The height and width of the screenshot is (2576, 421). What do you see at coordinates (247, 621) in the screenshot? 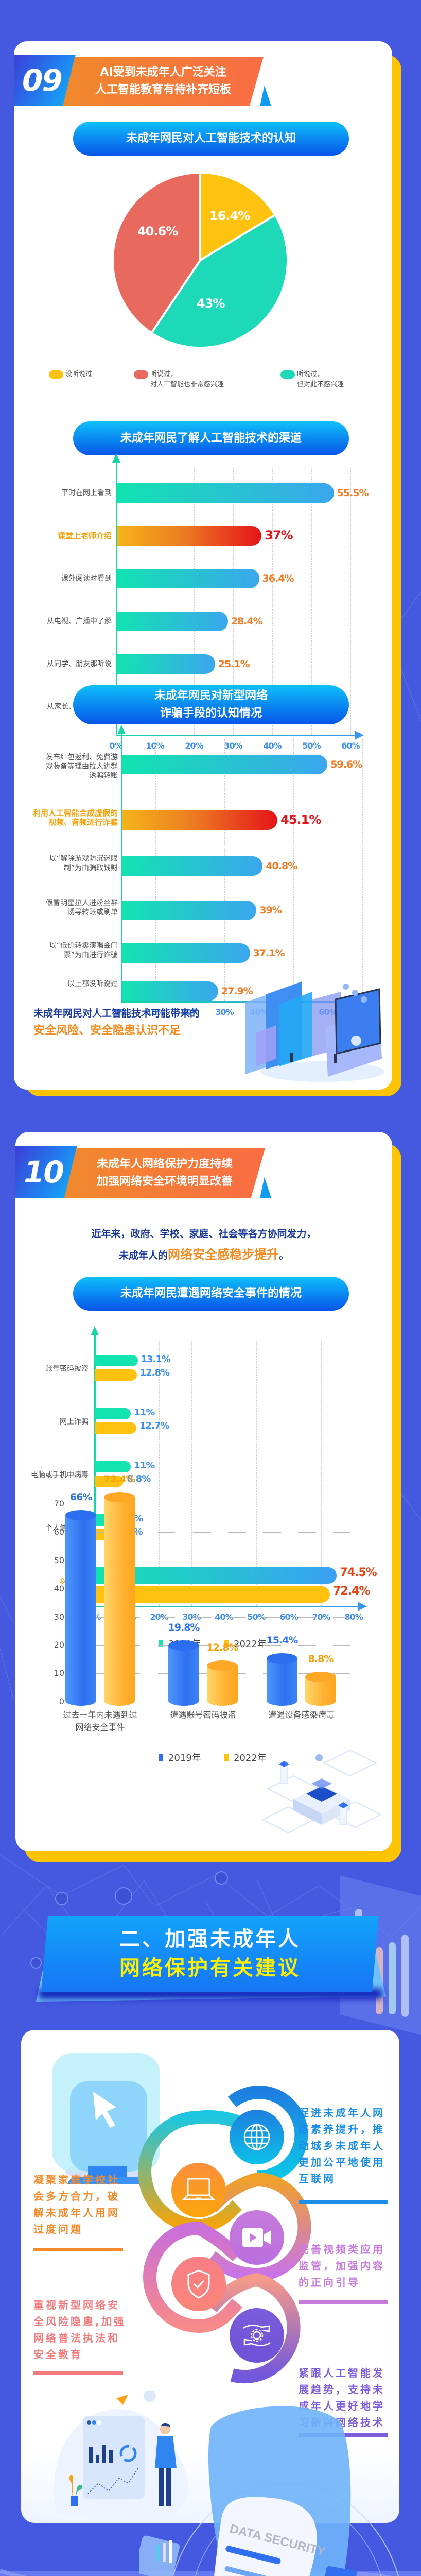
I see `bar-value: 28.4%` at bounding box center [247, 621].